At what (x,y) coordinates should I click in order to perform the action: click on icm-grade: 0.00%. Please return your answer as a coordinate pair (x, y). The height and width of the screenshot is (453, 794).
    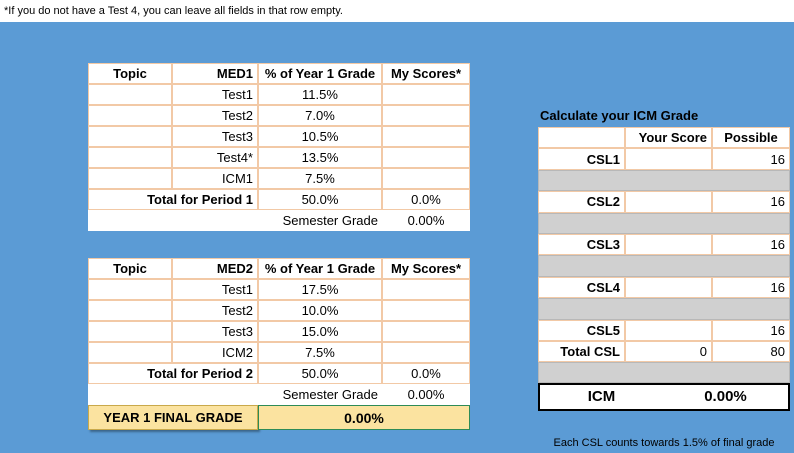
    Looking at the image, I should click on (726, 396).